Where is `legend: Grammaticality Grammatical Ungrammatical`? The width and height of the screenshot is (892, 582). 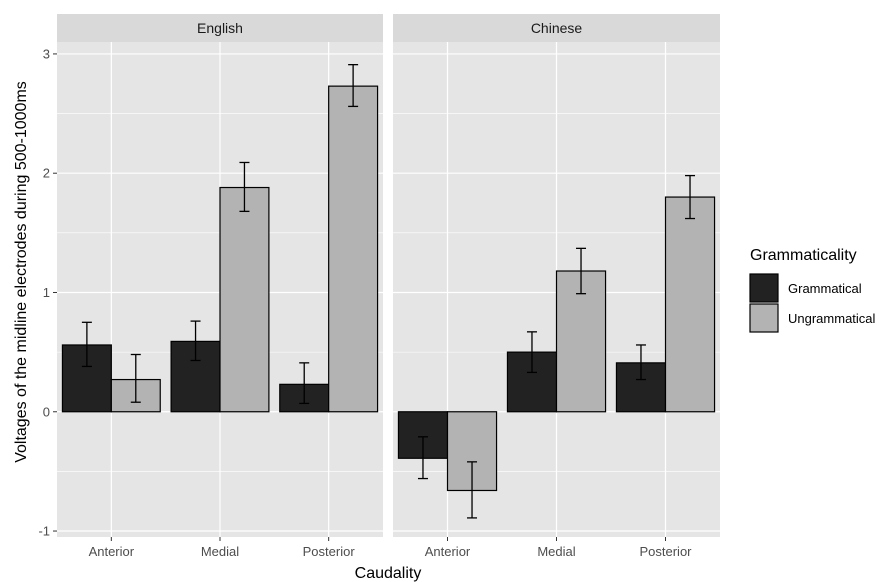 legend: Grammaticality Grammatical Ungrammatical is located at coordinates (812, 290).